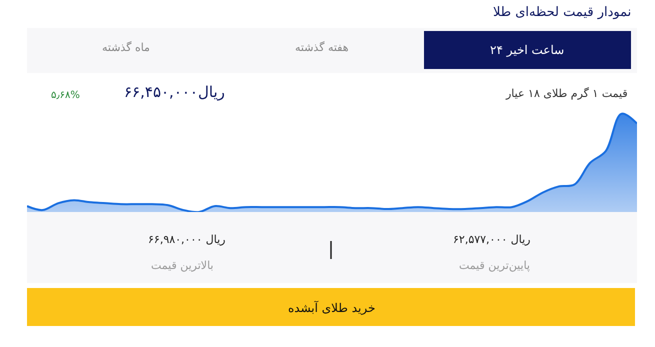 Image resolution: width=655 pixels, height=347 pixels. What do you see at coordinates (562, 12) in the screenshot?
I see `chart-title: نمودار قیمت لحظه‌ای طلا` at bounding box center [562, 12].